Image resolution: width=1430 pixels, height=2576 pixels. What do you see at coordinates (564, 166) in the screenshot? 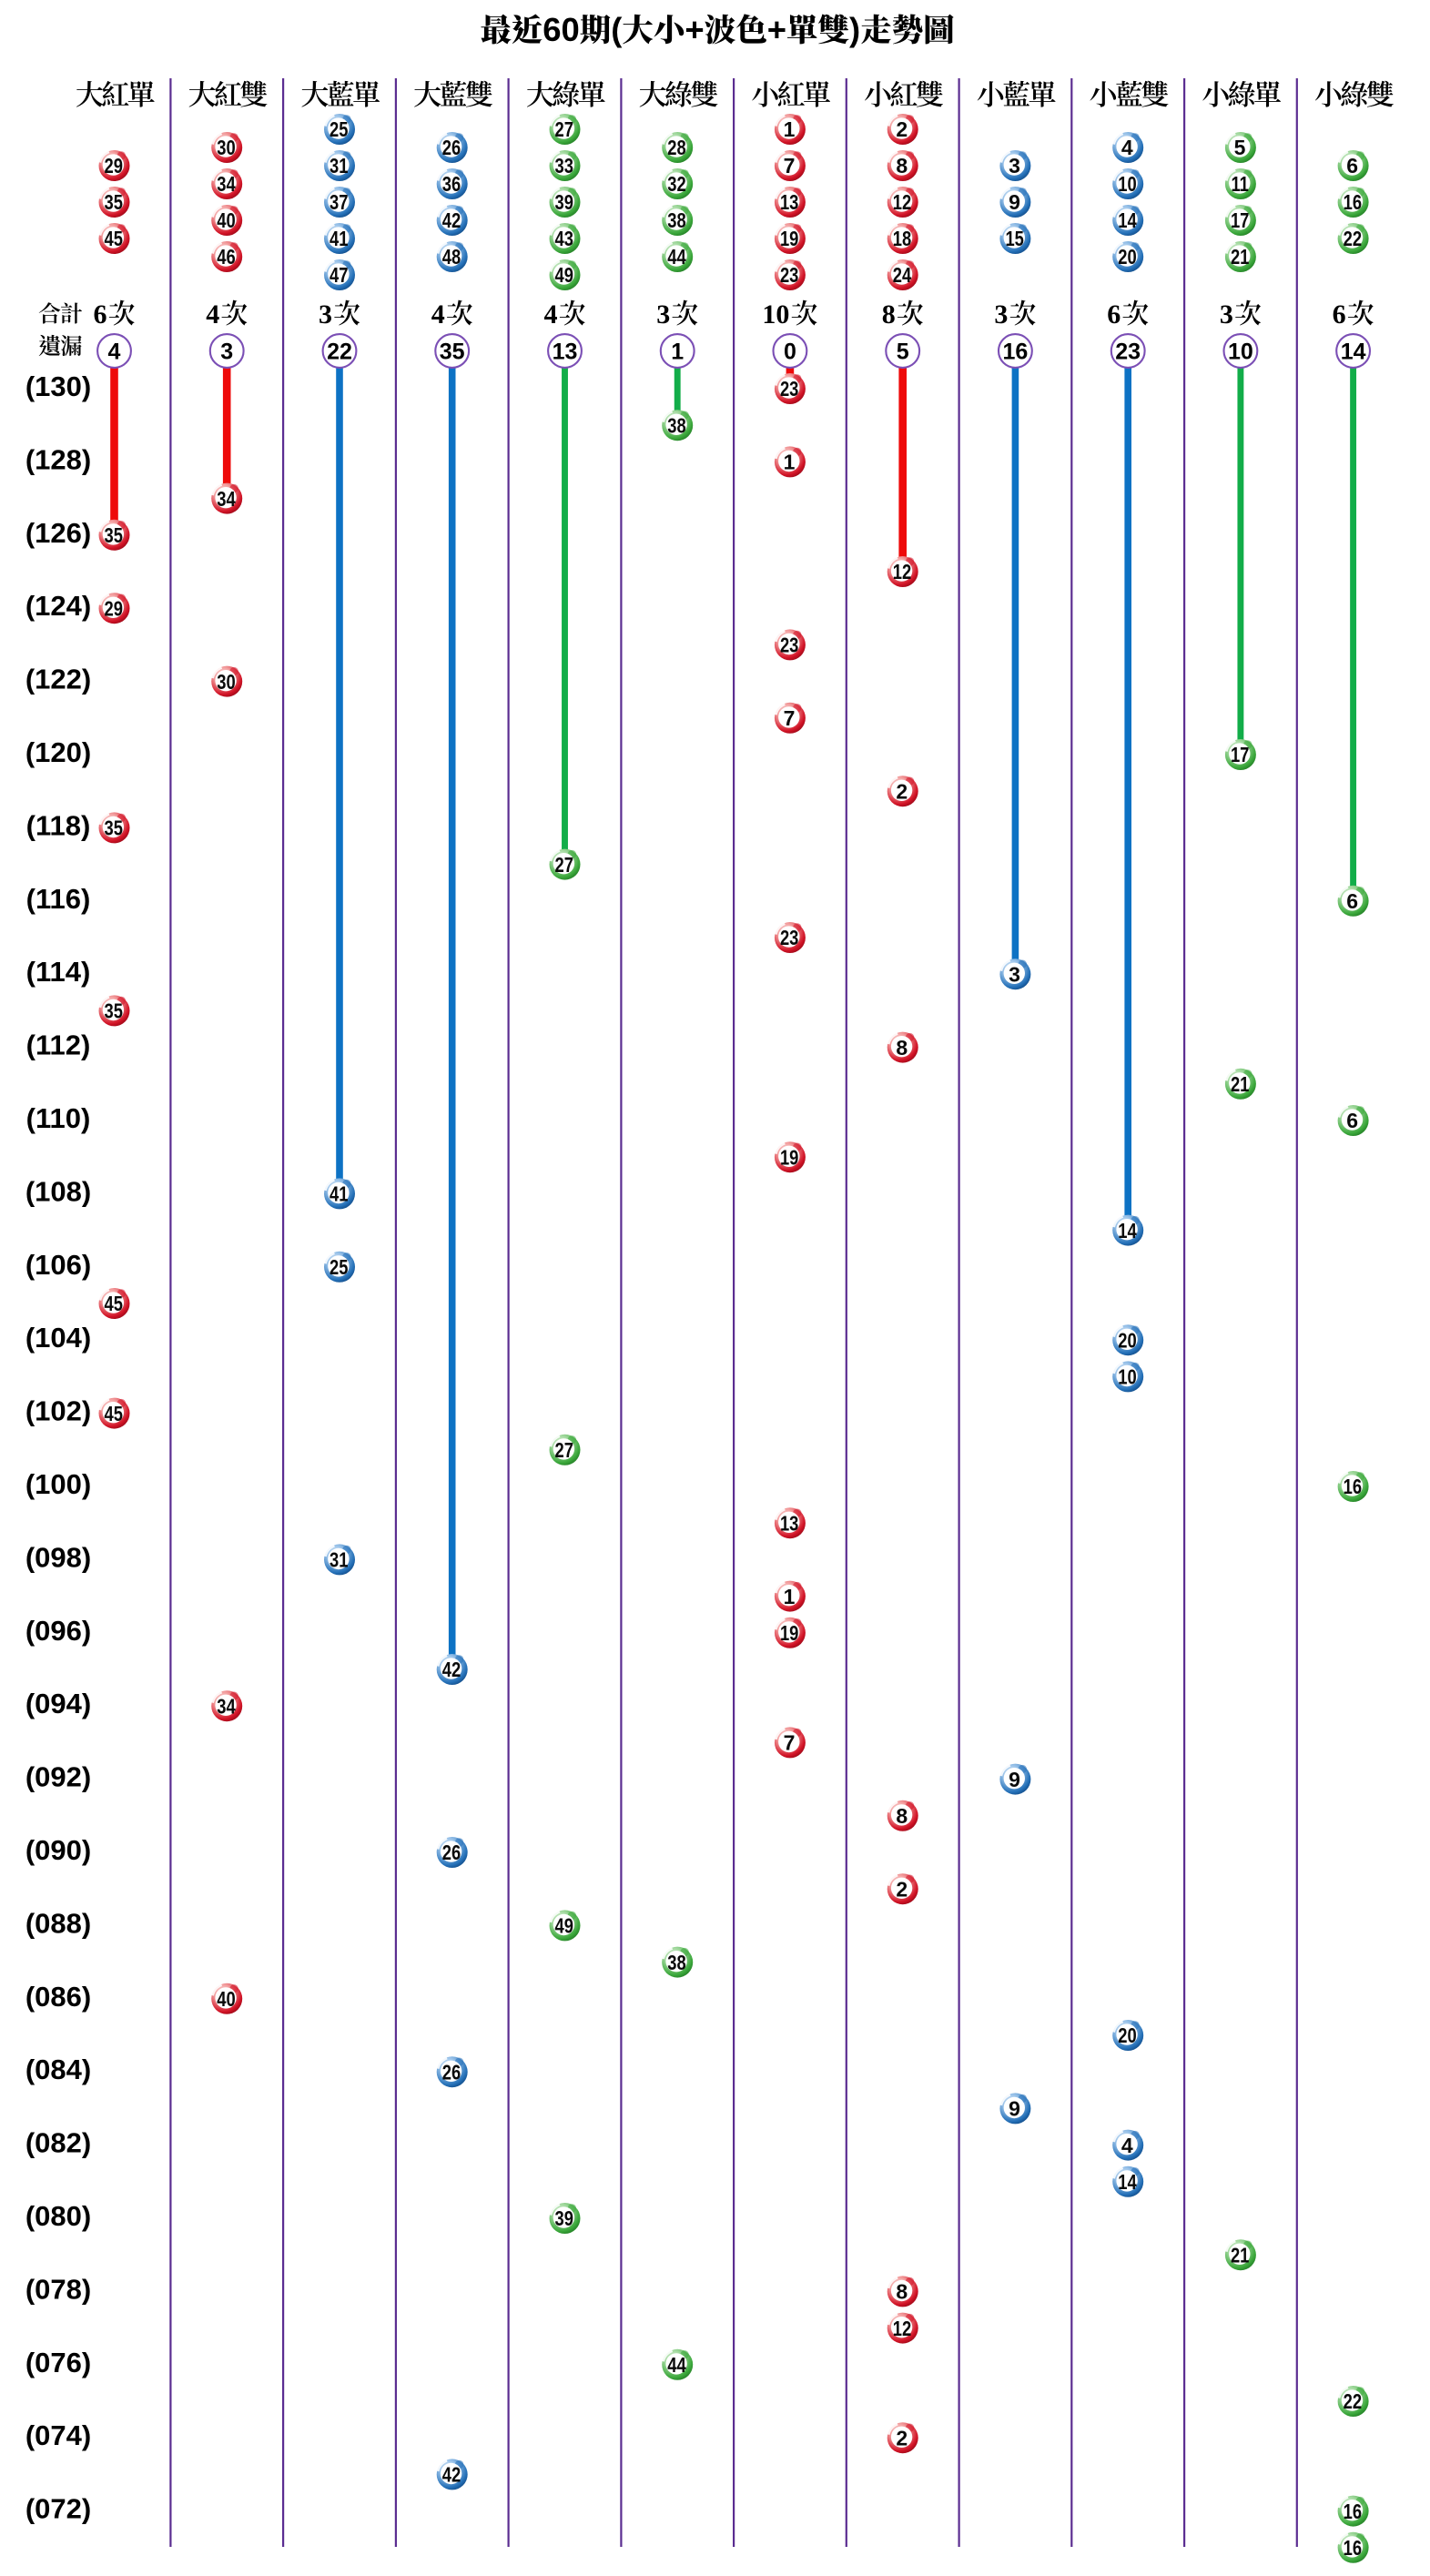
I see `svg-text: 33` at bounding box center [564, 166].